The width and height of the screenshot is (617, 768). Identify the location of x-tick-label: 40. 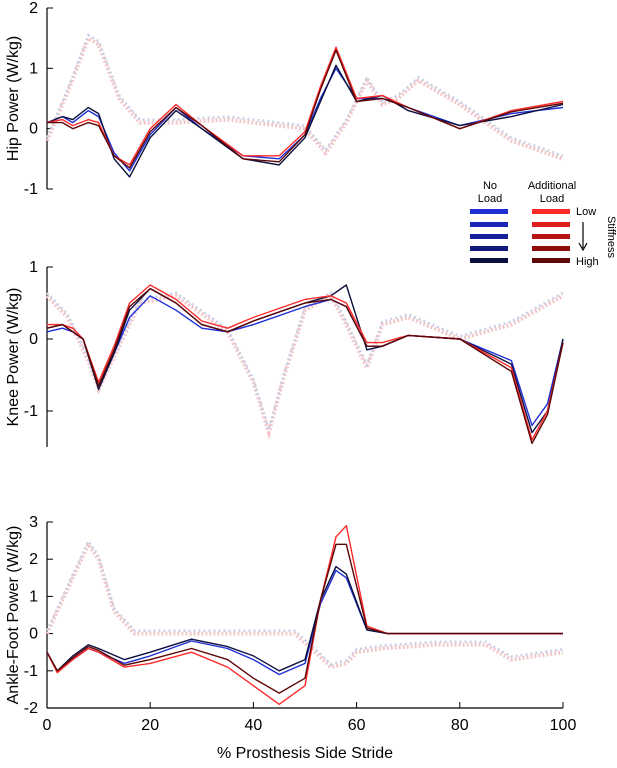
(254, 725).